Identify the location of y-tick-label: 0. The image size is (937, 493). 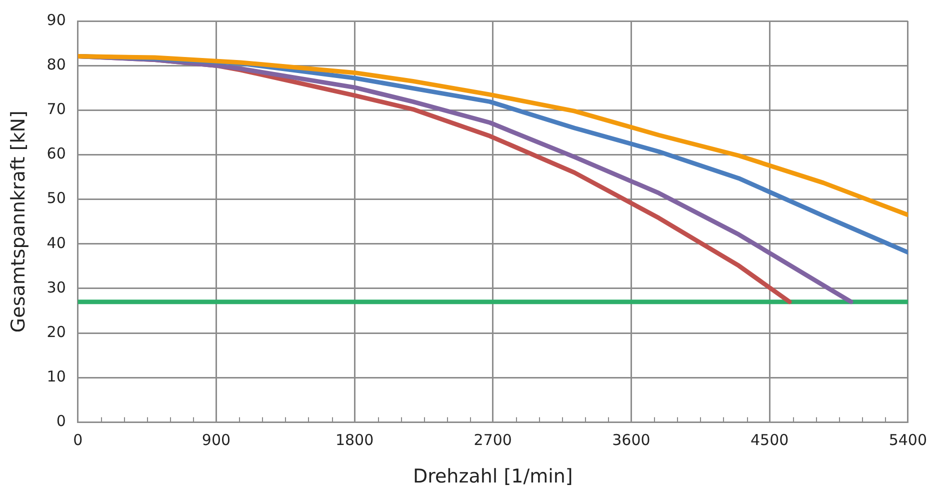
(61, 421).